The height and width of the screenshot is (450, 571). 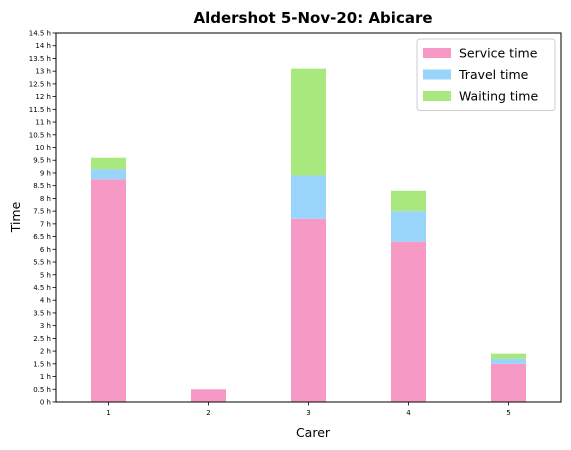 What do you see at coordinates (108, 413) in the screenshot?
I see `x-tick-label: 1` at bounding box center [108, 413].